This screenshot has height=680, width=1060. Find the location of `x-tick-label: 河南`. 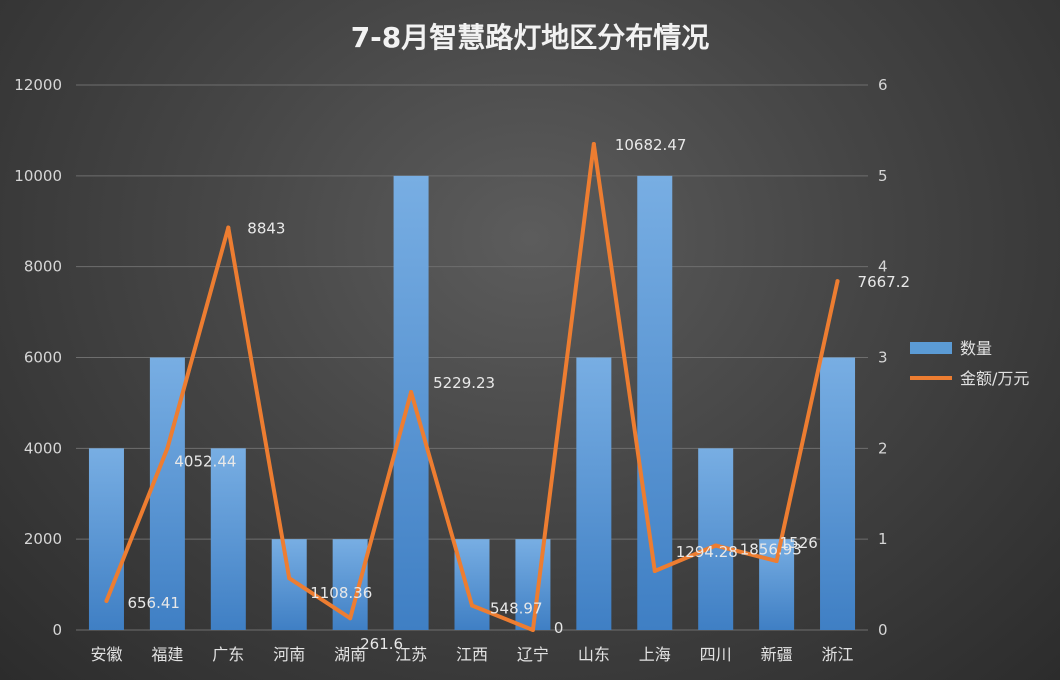

x-tick-label: 河南 is located at coordinates (289, 654).